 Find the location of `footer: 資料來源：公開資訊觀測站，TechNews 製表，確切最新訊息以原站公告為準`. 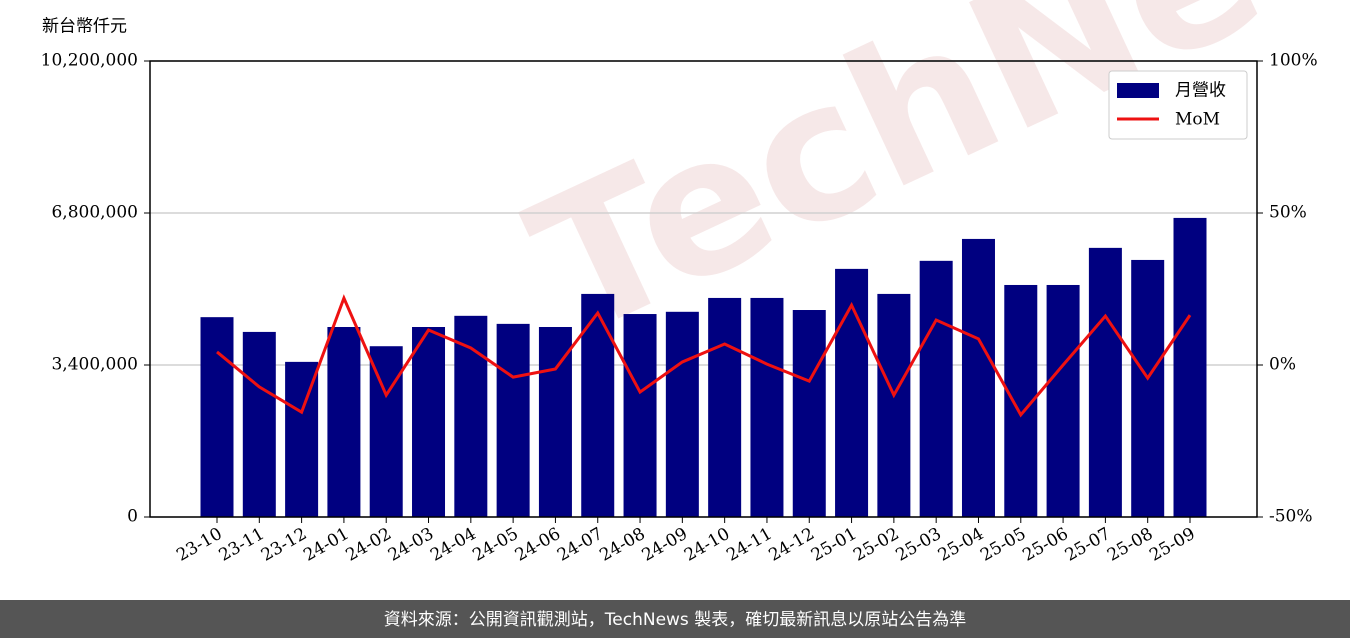

footer: 資料來源：公開資訊觀測站，TechNews 製表，確切最新訊息以原站公告為準 is located at coordinates (675, 620).